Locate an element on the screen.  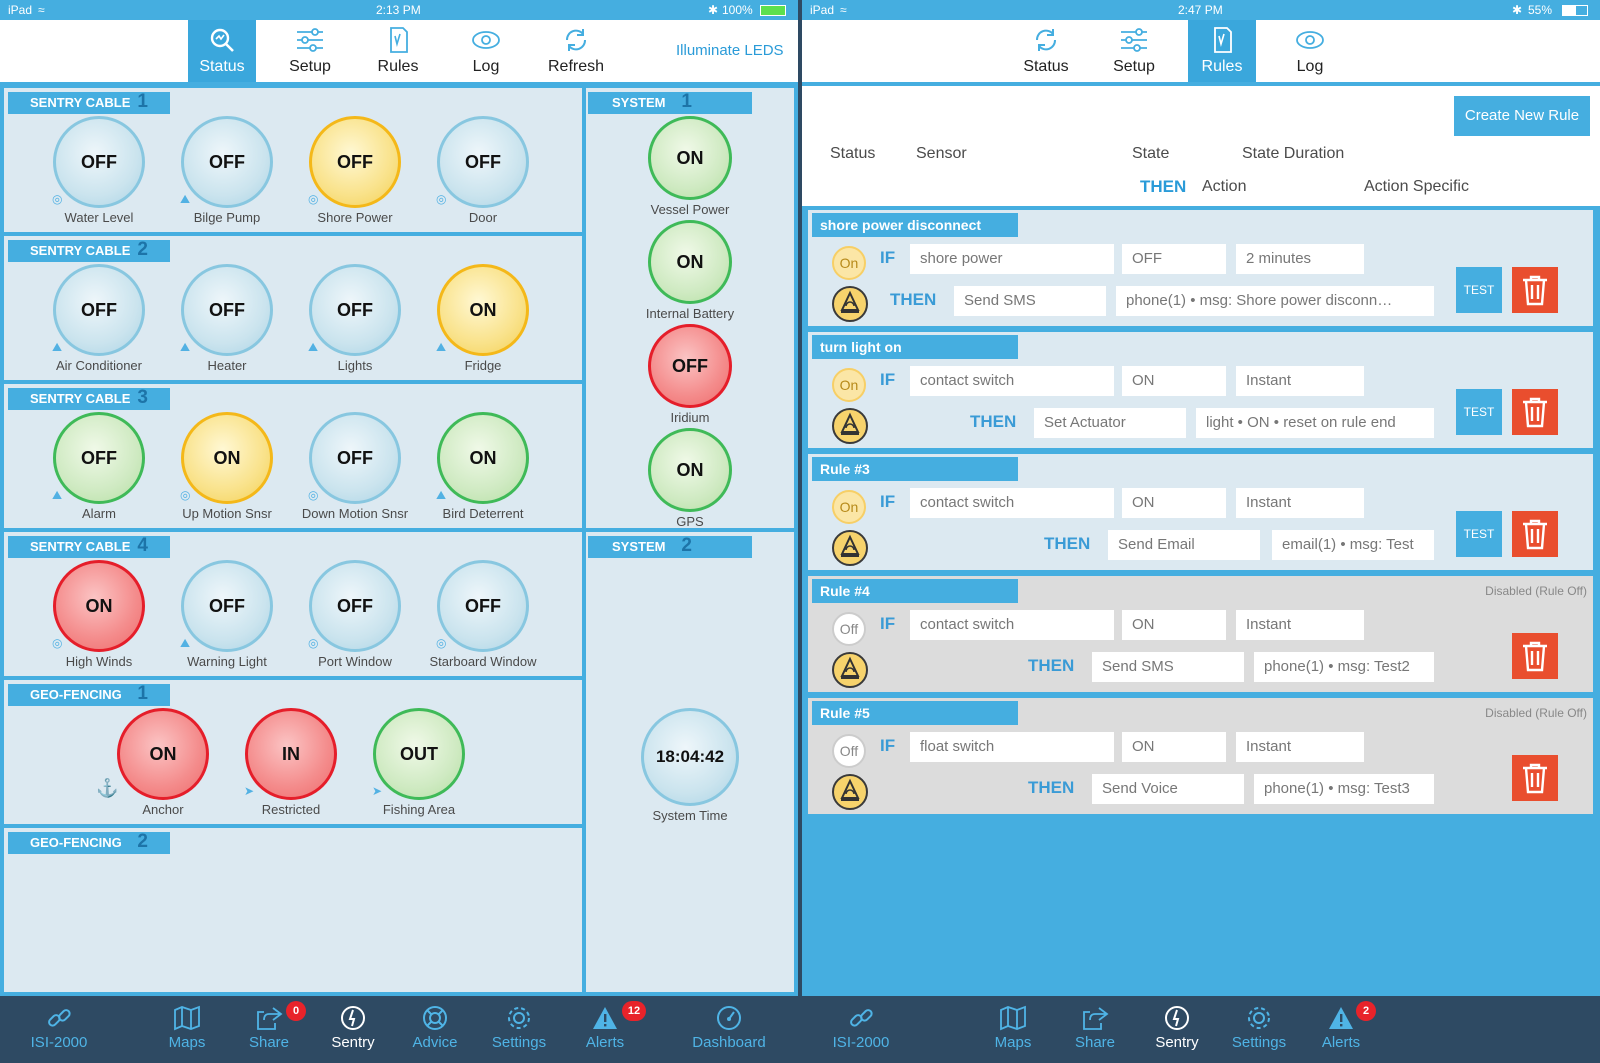
action-field: Send Voice is located at coordinates (1168, 789).